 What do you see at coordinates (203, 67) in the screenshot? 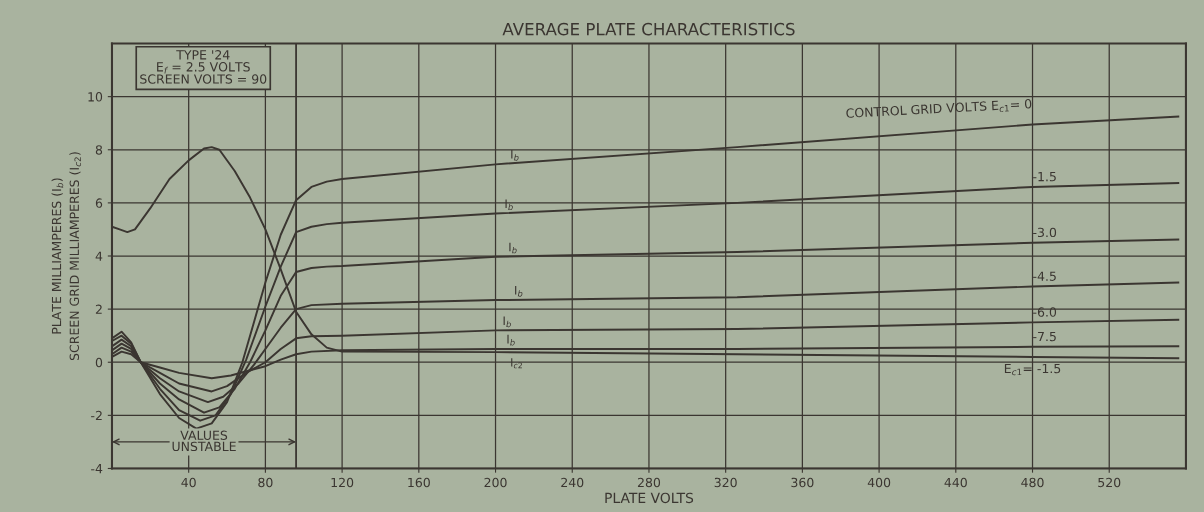
I see `annotation: TYPE '24 E$_{f}$ = 2.5 VOLTS SCREEN VOLTS = 90` at bounding box center [203, 67].